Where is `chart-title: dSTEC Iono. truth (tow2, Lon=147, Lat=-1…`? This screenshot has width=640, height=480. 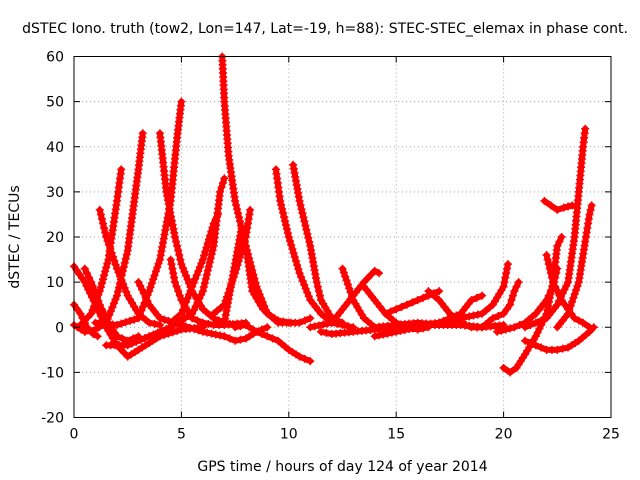
chart-title: dSTEC Iono. truth (tow2, Lon=147, Lat=-1… is located at coordinates (325, 29).